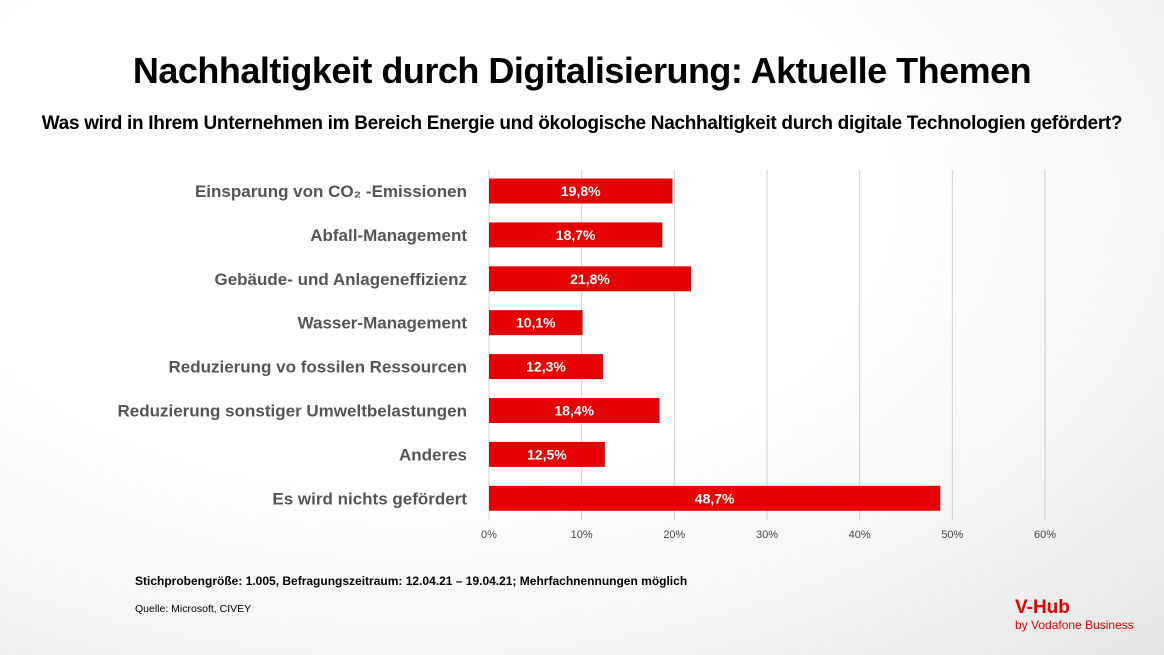 This screenshot has width=1164, height=655. I want to click on bar-value-label: 12,3%, so click(546, 367).